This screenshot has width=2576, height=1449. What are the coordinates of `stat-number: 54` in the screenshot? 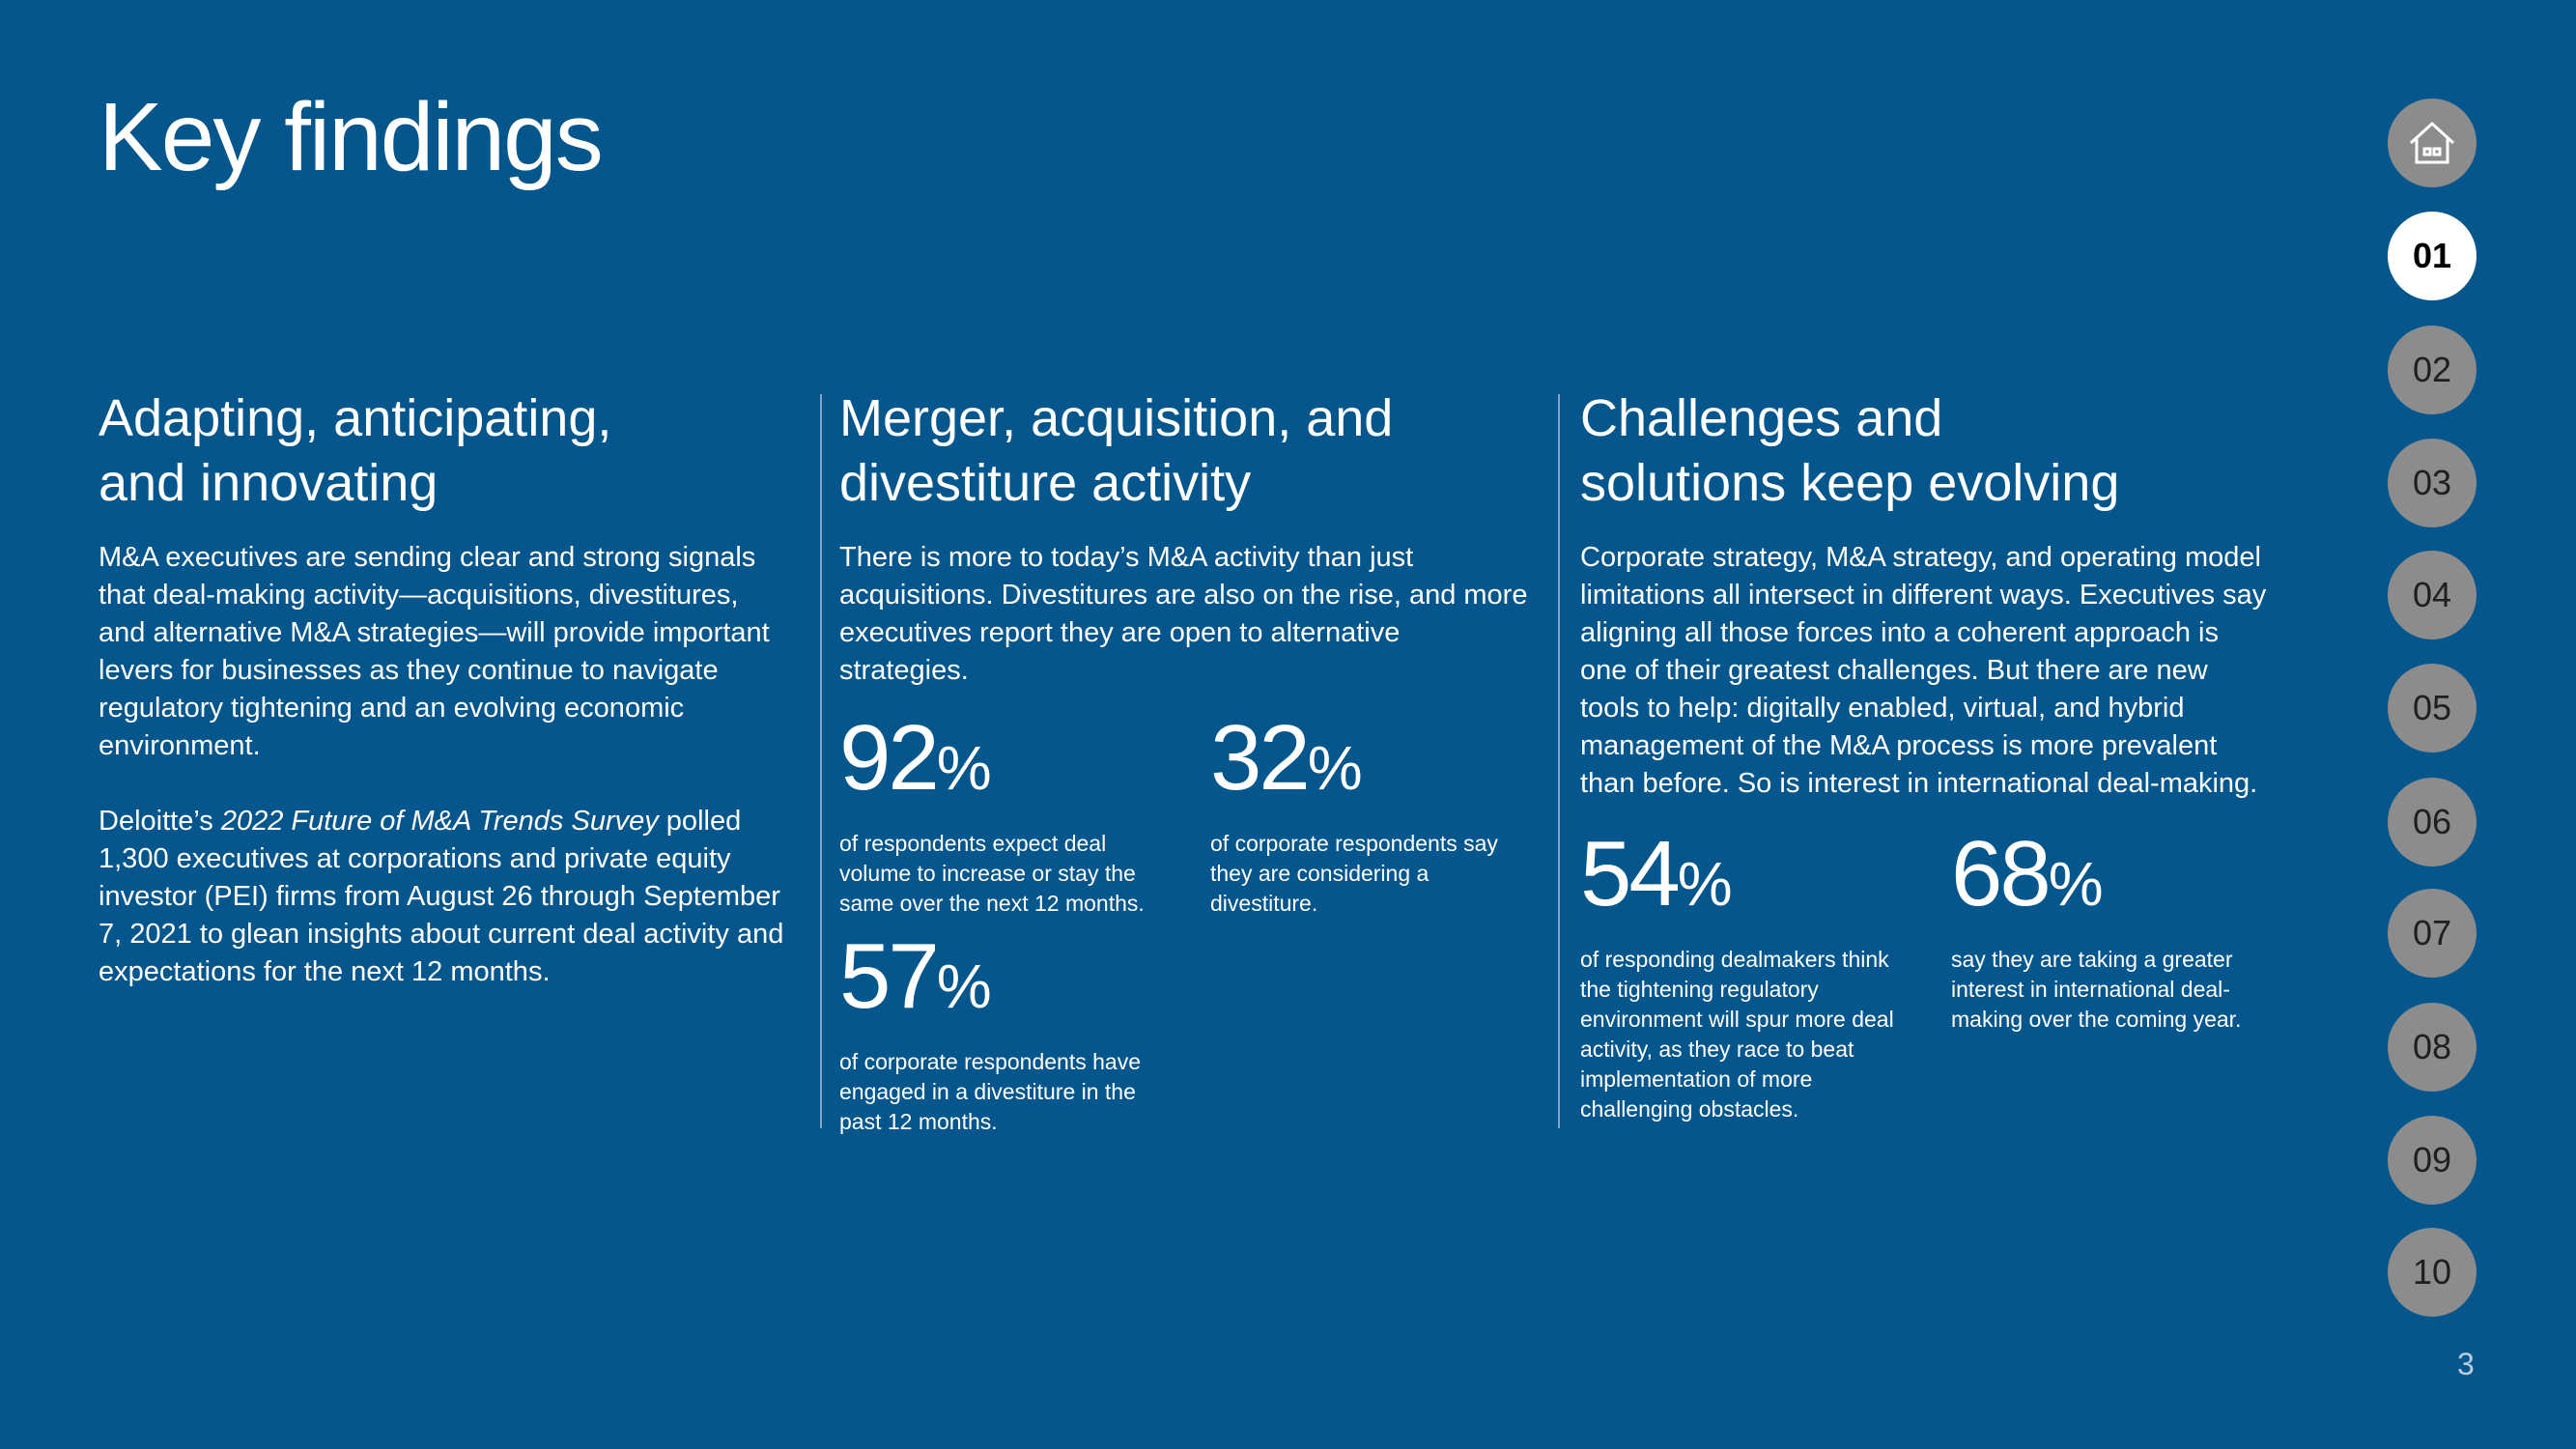 It's located at (1630, 873).